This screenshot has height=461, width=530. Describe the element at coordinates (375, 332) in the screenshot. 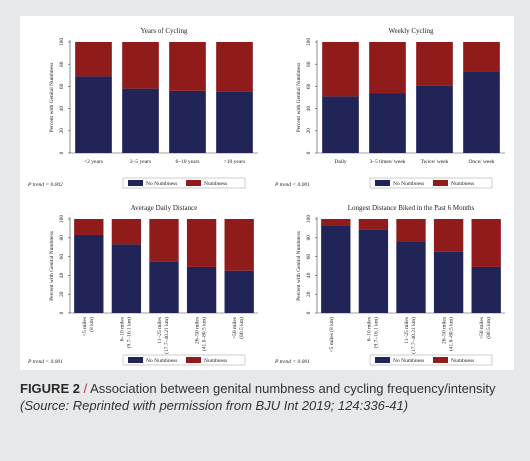

I see `x-tick-label: (9.7–16.1 km)` at that location.